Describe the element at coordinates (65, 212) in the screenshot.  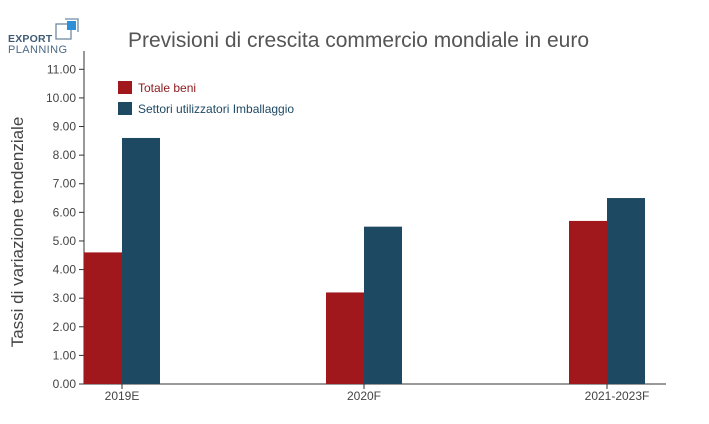
I see `y-tick-label: 6.00` at that location.